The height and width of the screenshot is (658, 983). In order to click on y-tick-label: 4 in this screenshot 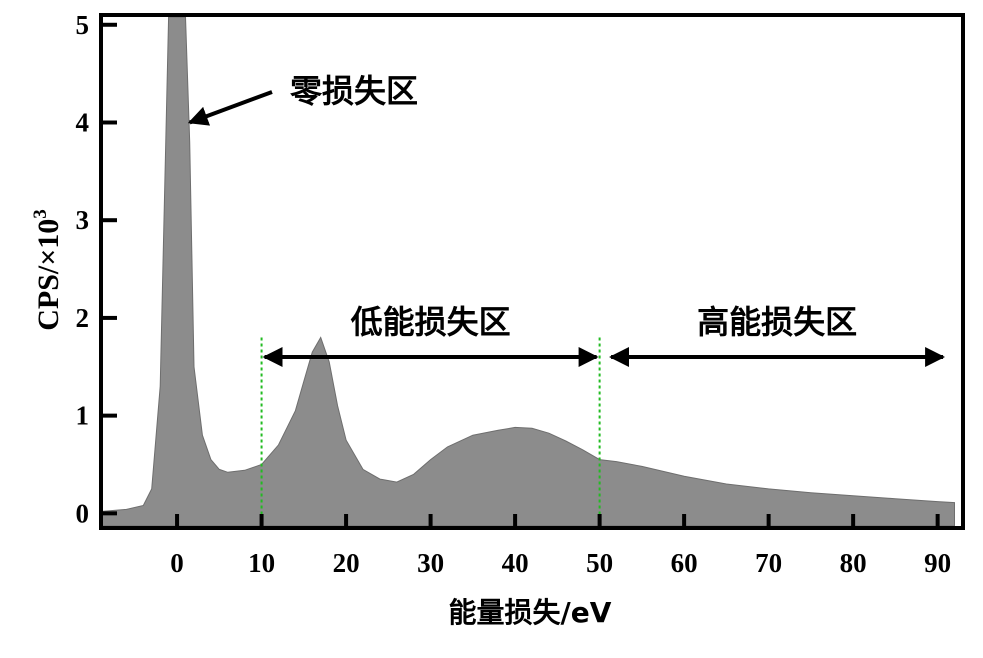, I will do `click(83, 122)`.